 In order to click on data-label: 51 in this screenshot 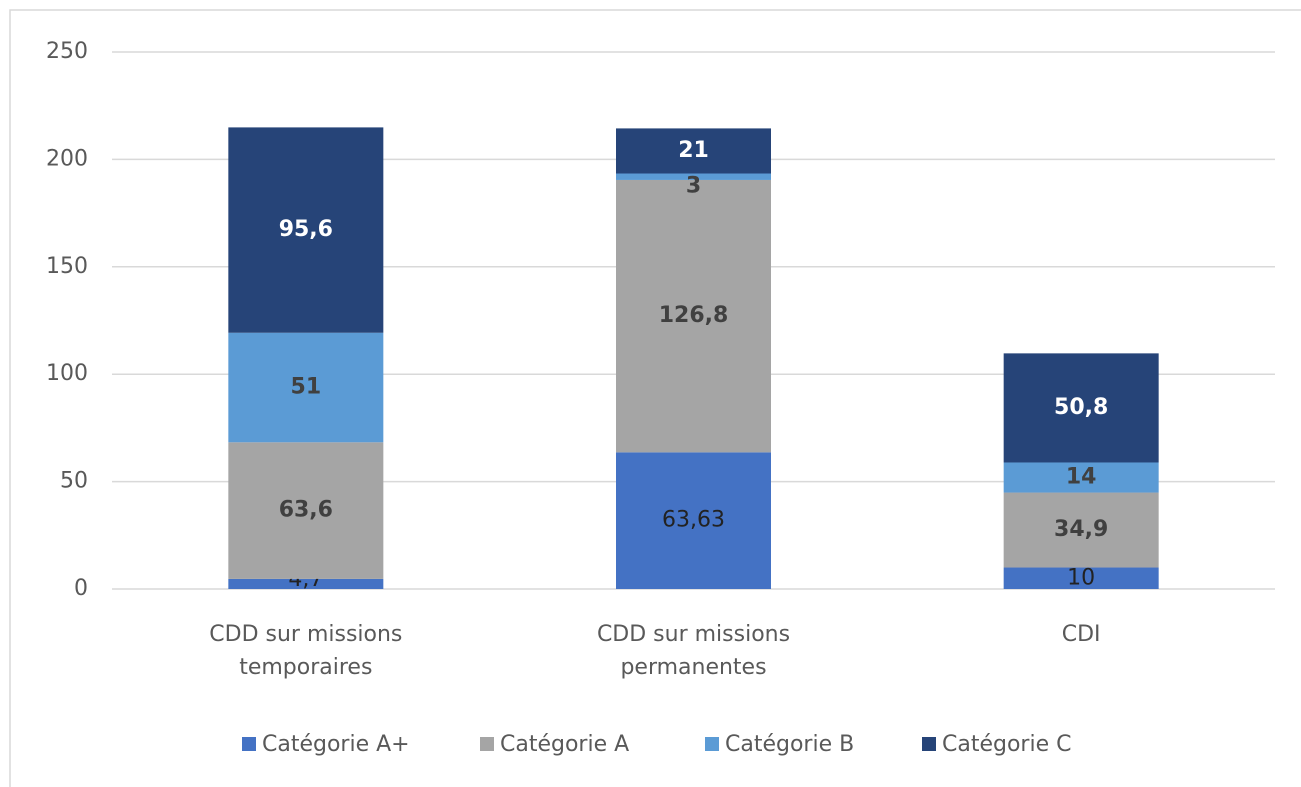, I will do `click(306, 387)`.